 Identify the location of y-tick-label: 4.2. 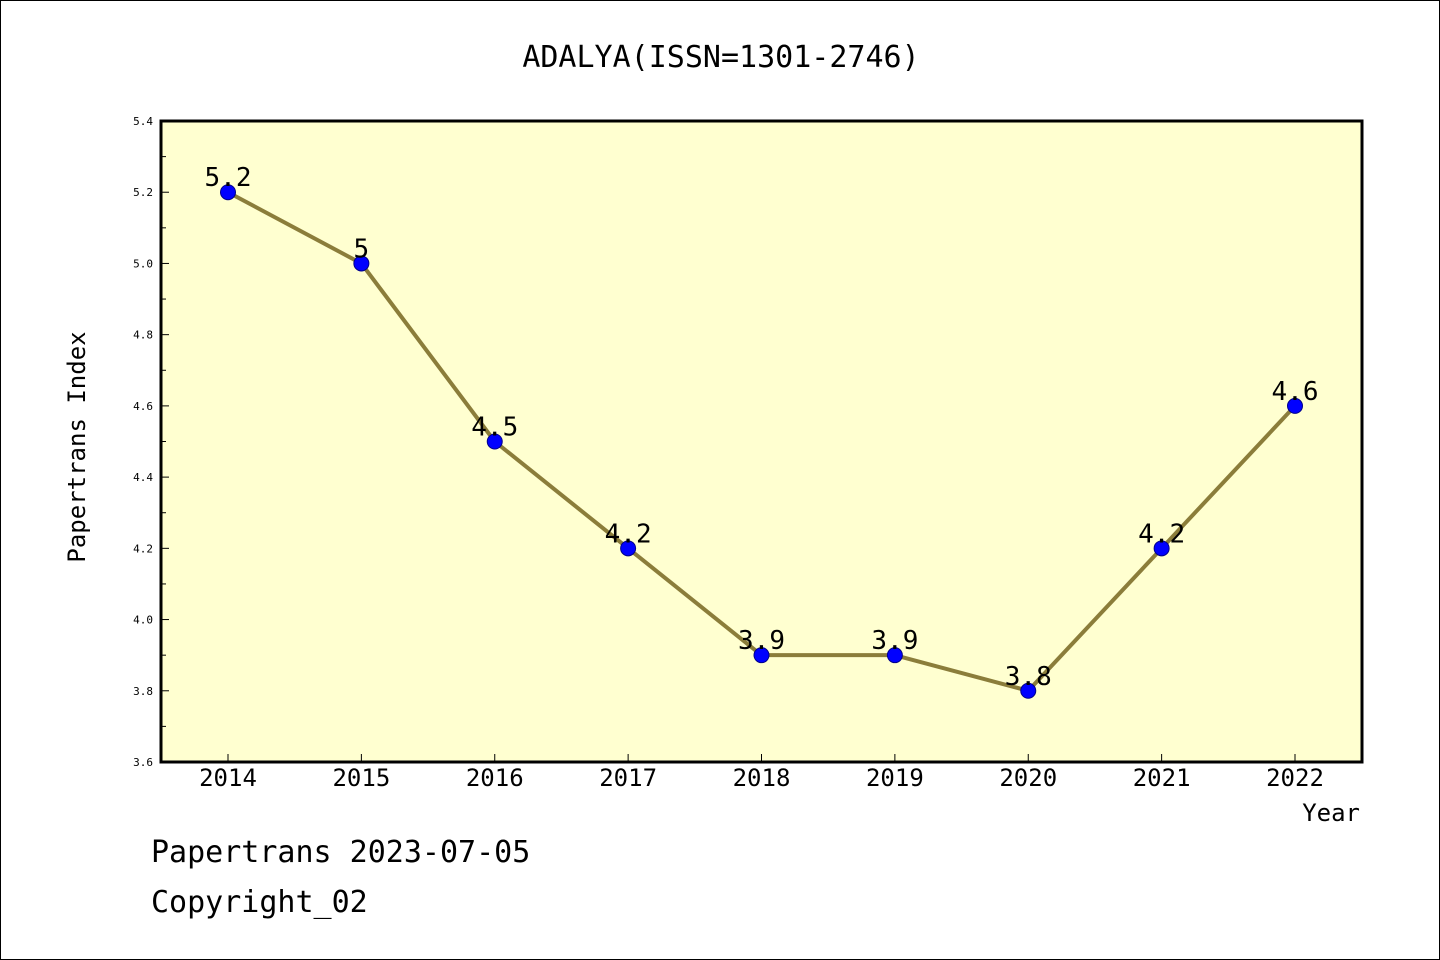
(143, 548).